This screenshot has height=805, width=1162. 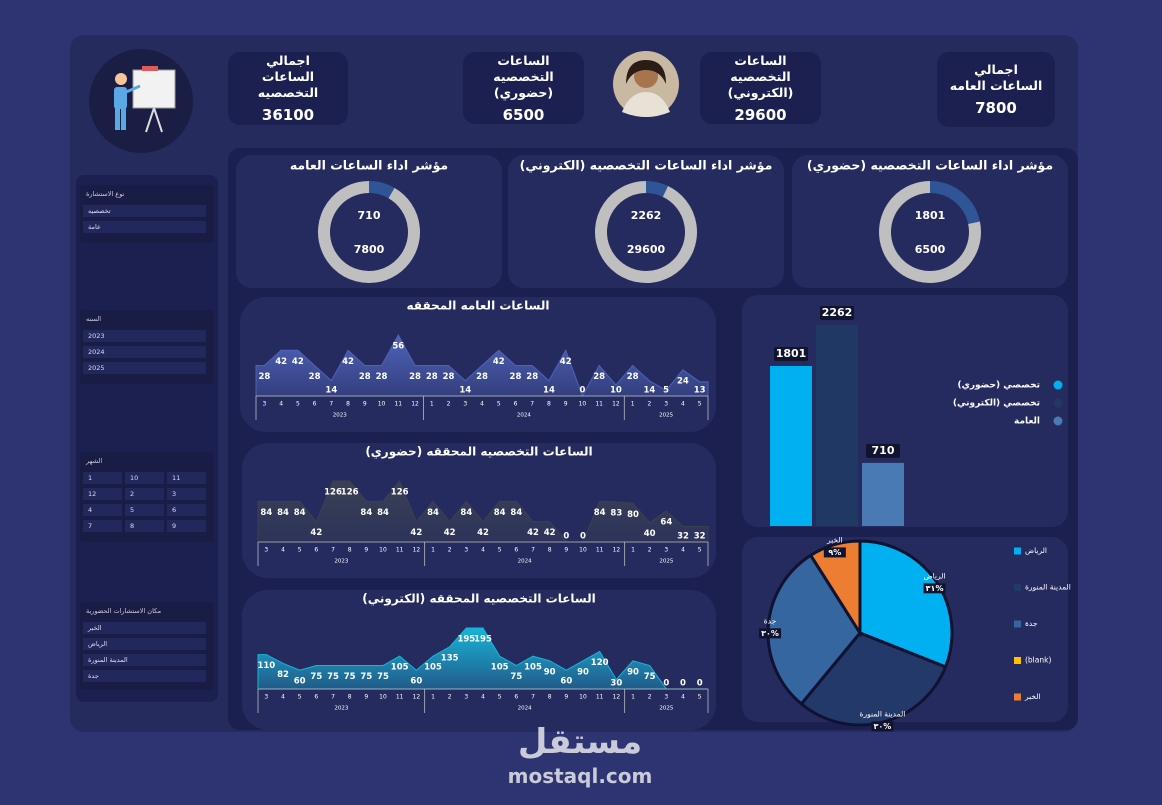 What do you see at coordinates (141, 101) in the screenshot?
I see `presentation-icon` at bounding box center [141, 101].